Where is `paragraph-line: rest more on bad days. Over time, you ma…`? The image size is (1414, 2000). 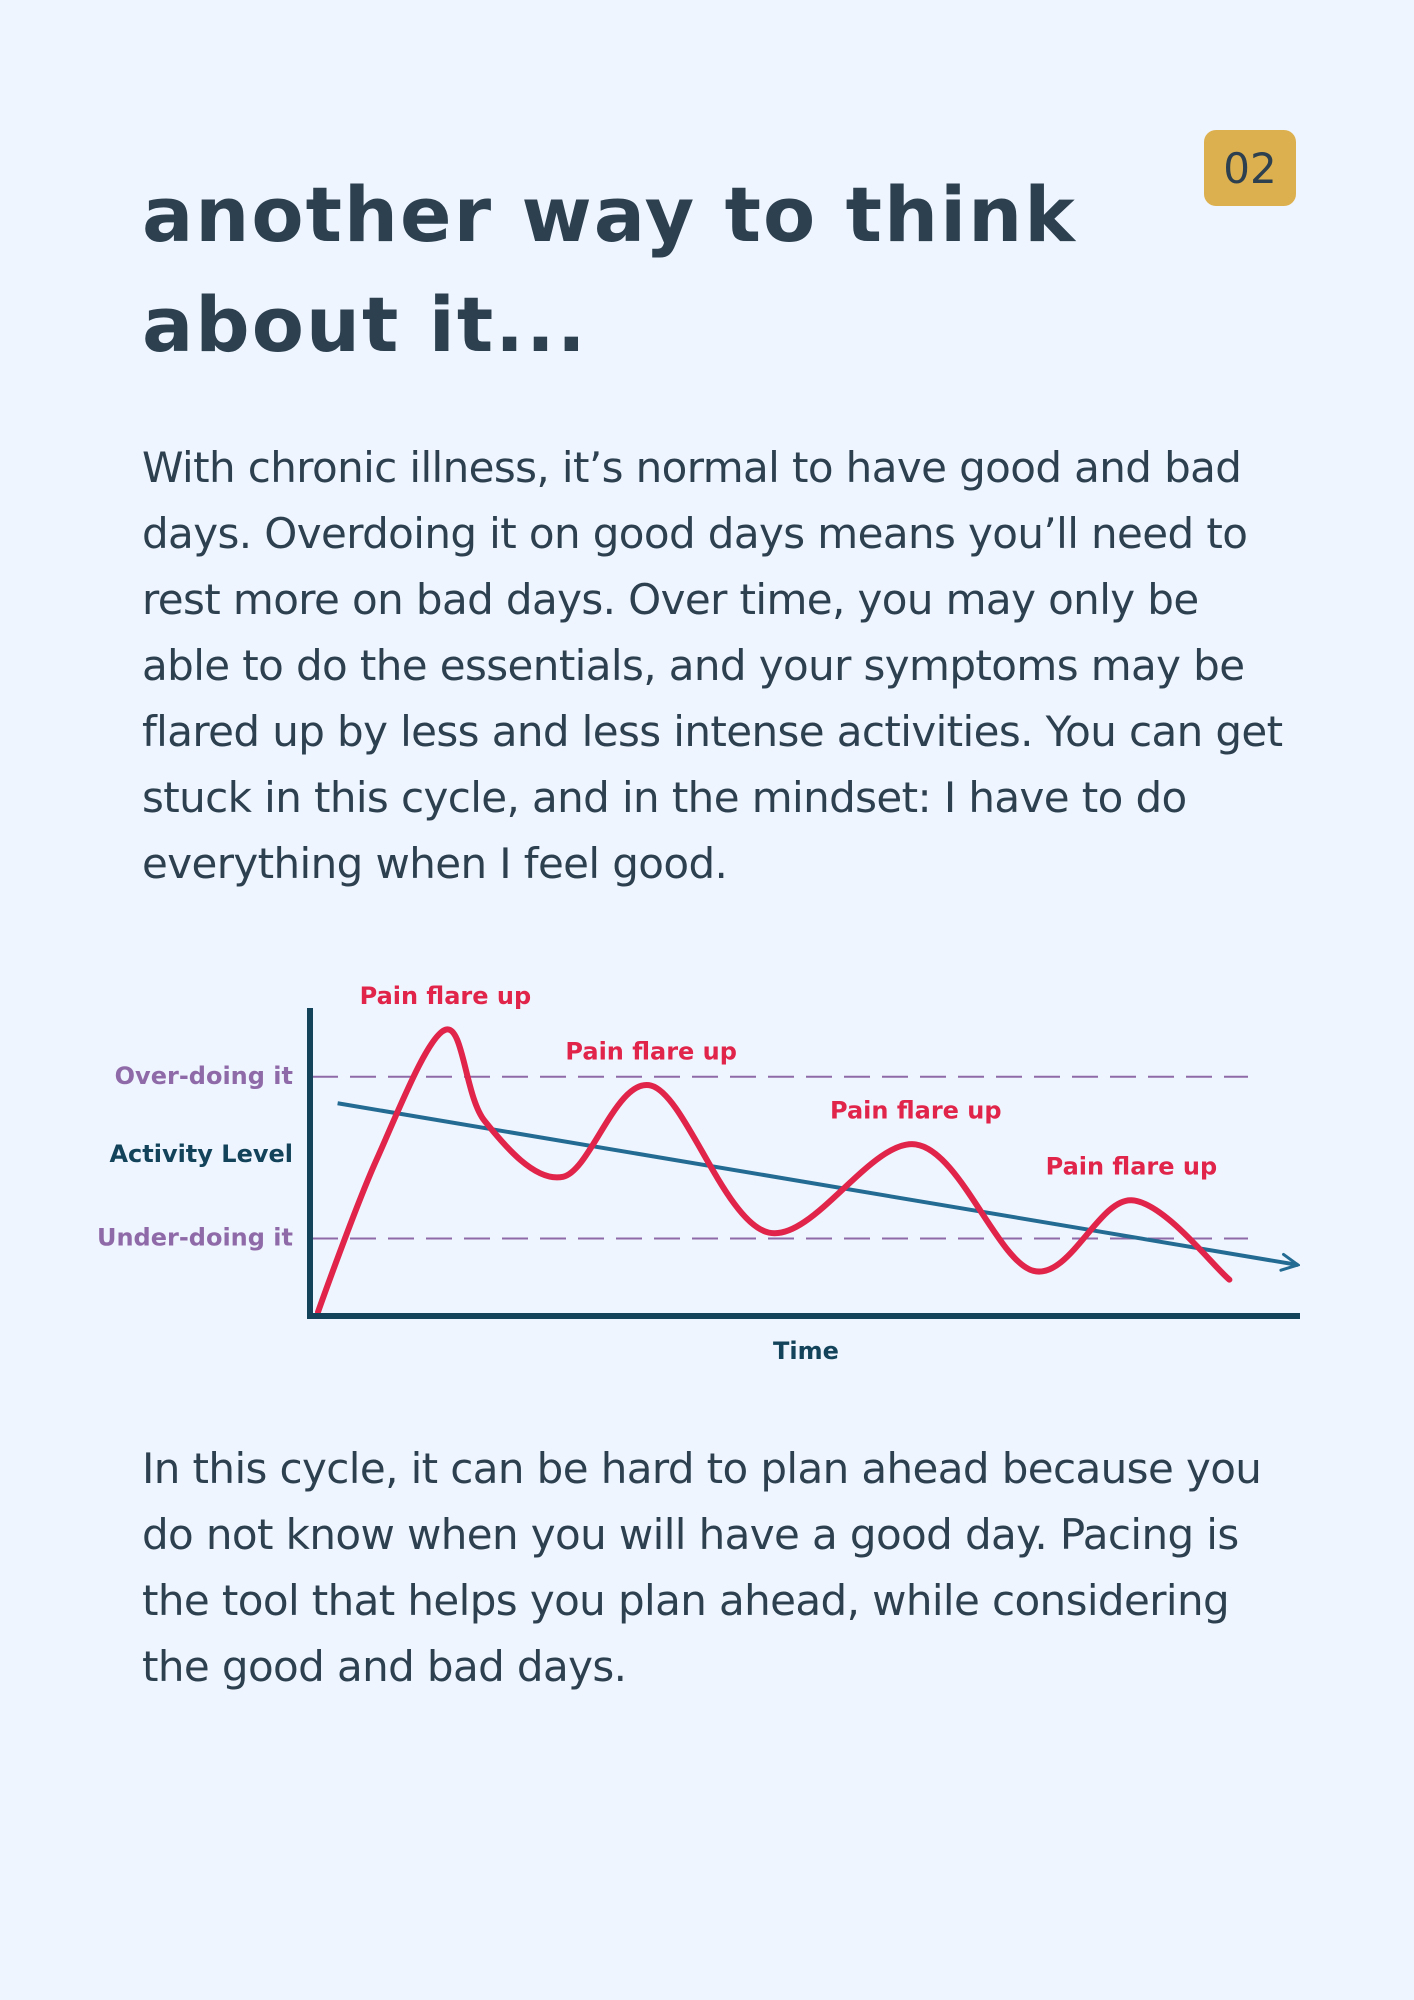 paragraph-line: rest more on bad days. Over time, you ma… is located at coordinates (670, 599).